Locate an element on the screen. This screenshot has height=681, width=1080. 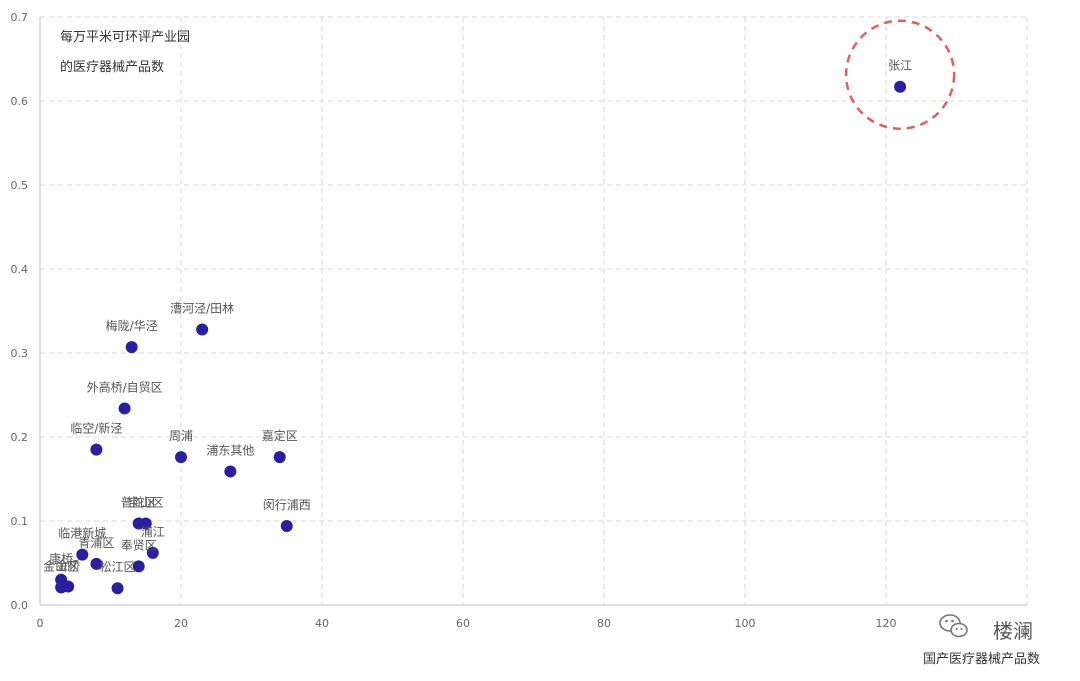
y-tick-label: 0.7 is located at coordinates (20, 17).